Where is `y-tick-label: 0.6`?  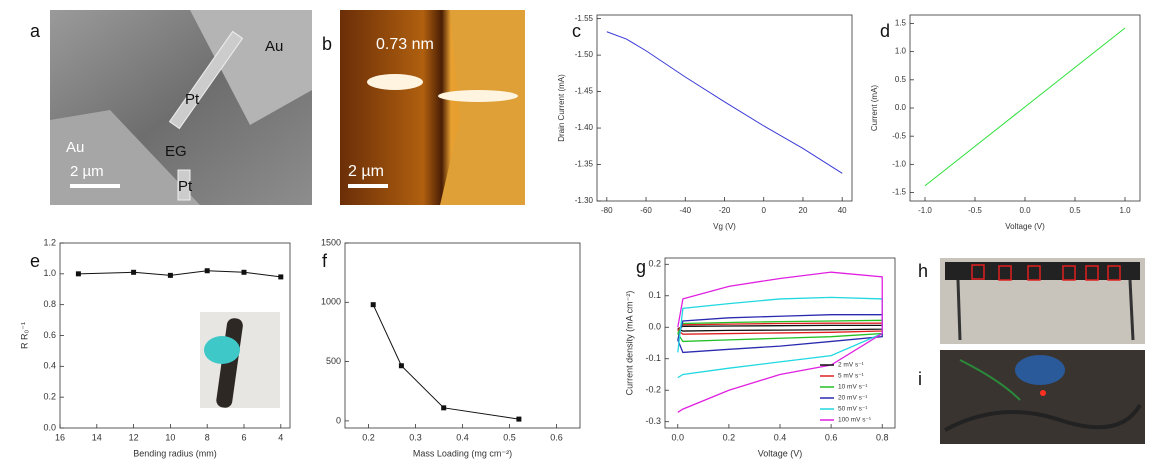
y-tick-label: 0.6 is located at coordinates (49, 335).